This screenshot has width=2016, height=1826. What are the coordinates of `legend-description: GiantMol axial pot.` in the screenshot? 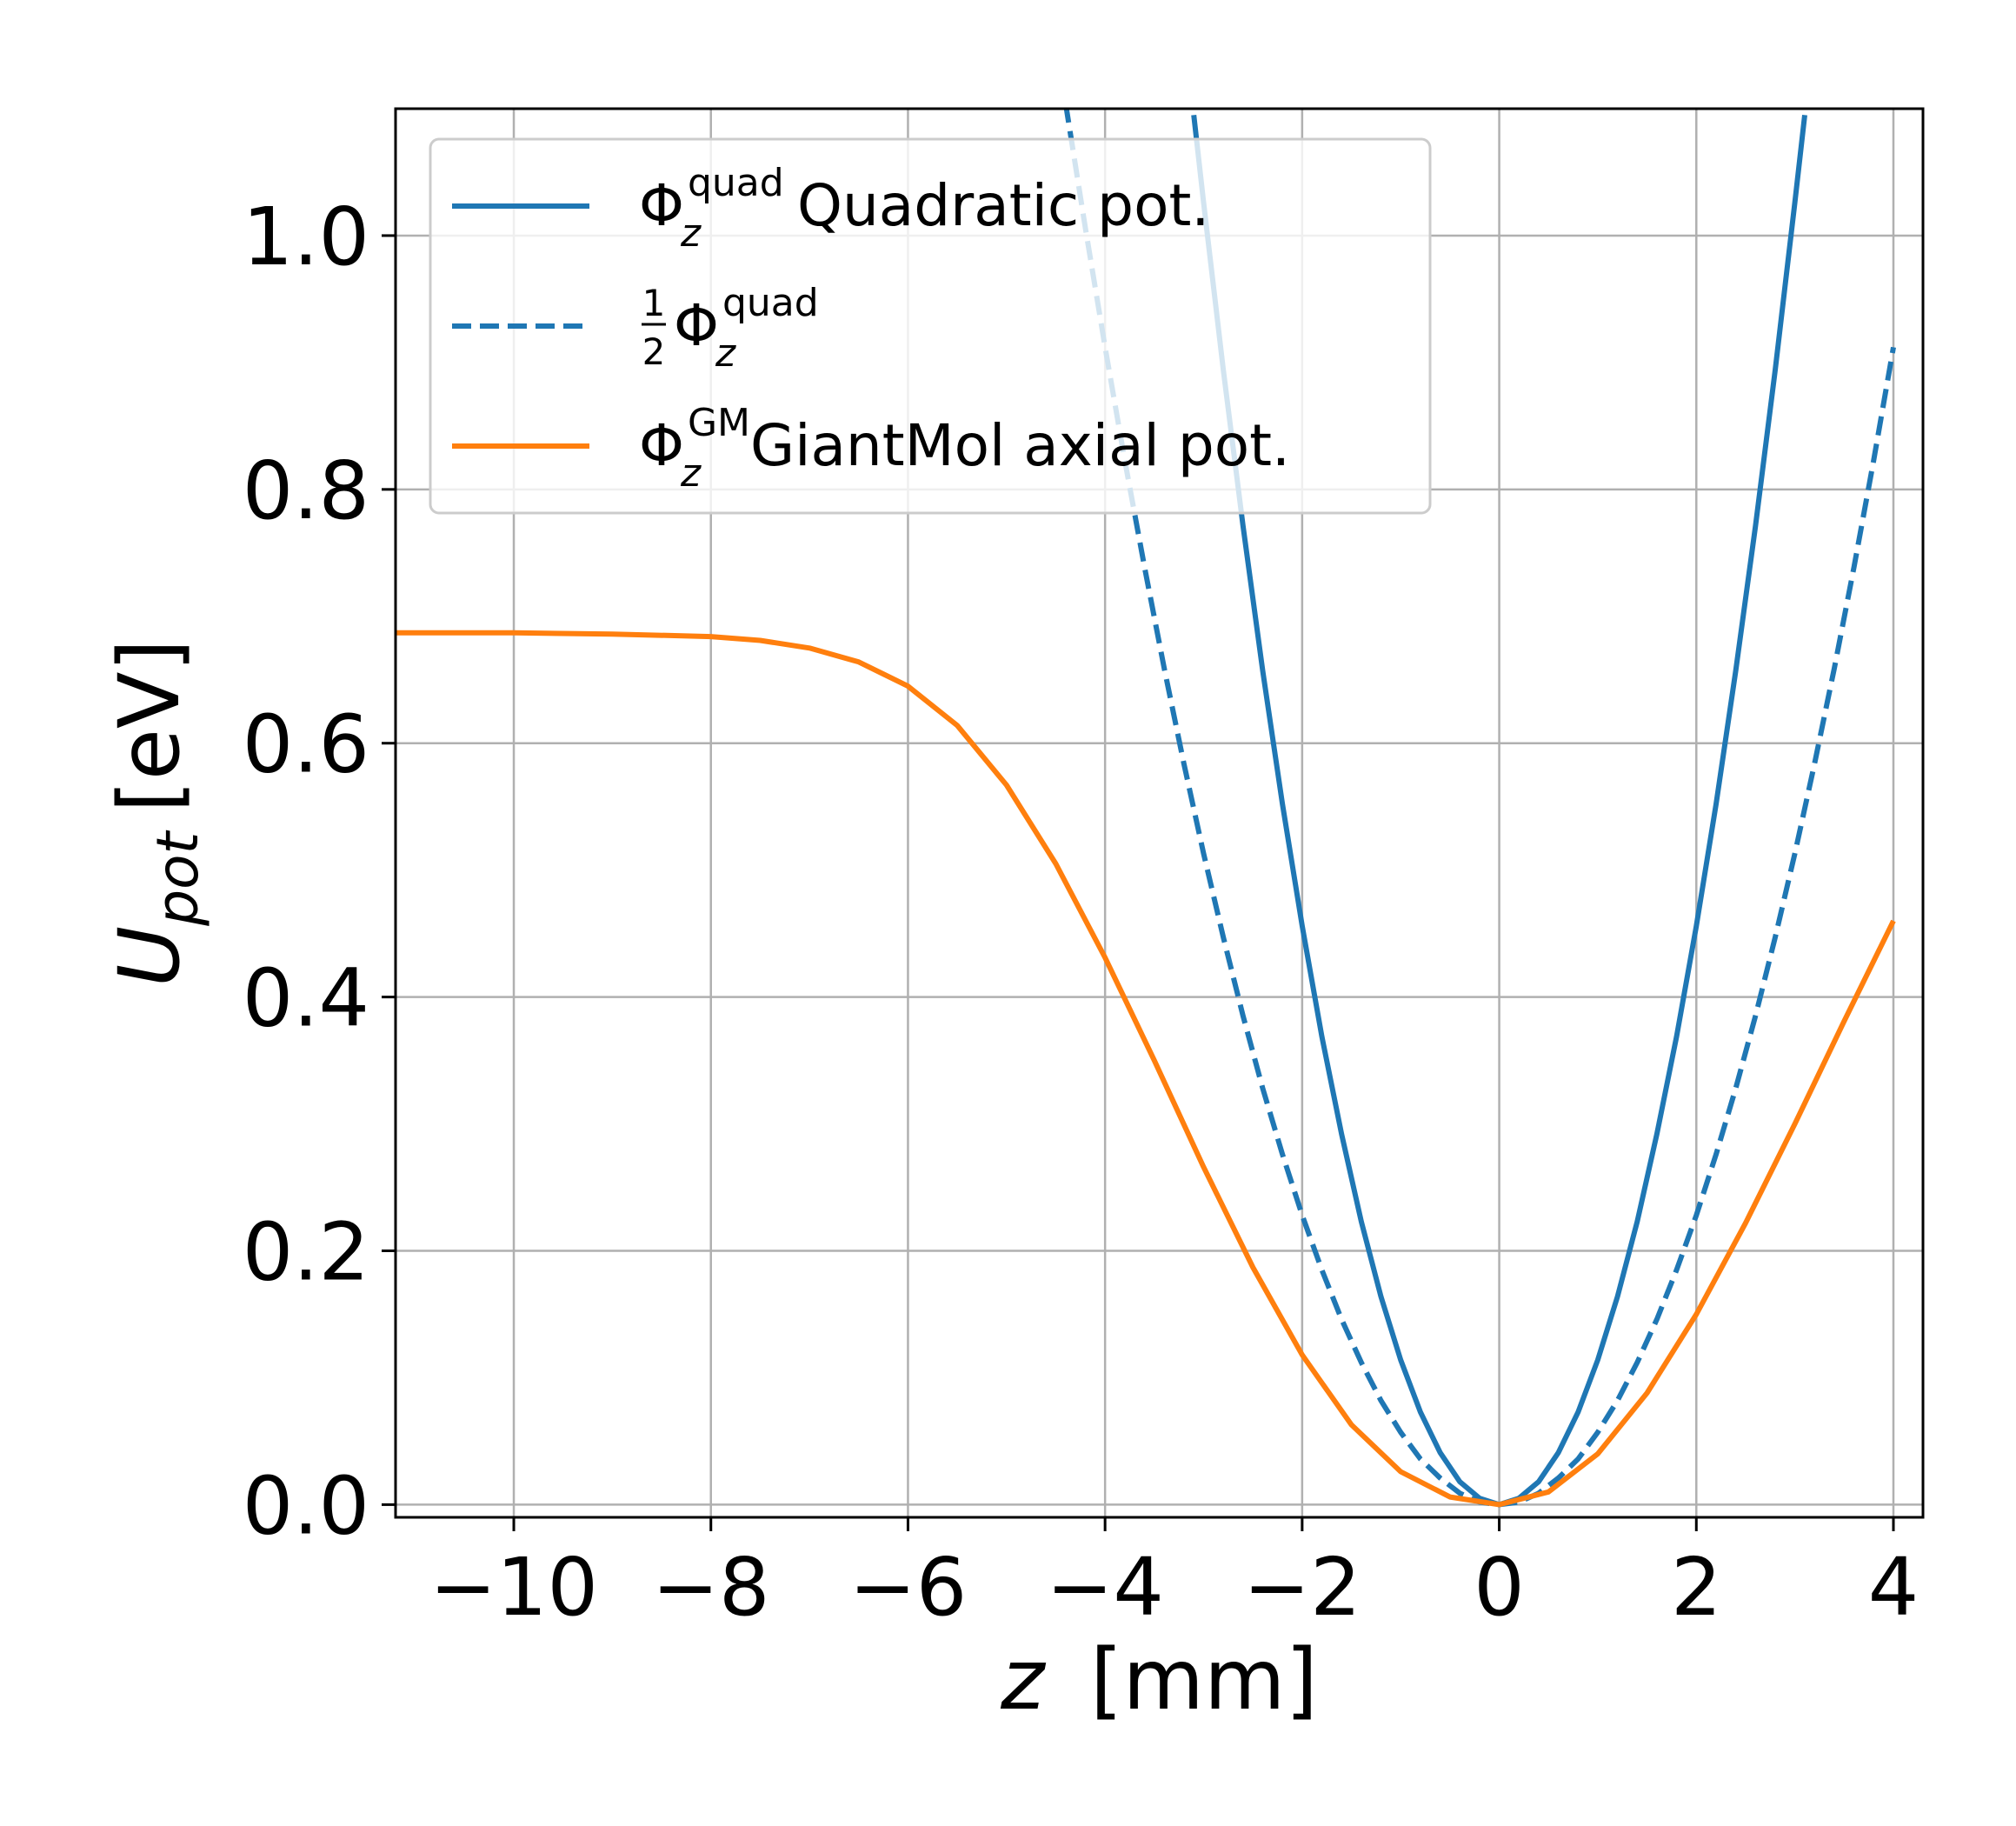 It's located at (1020, 445).